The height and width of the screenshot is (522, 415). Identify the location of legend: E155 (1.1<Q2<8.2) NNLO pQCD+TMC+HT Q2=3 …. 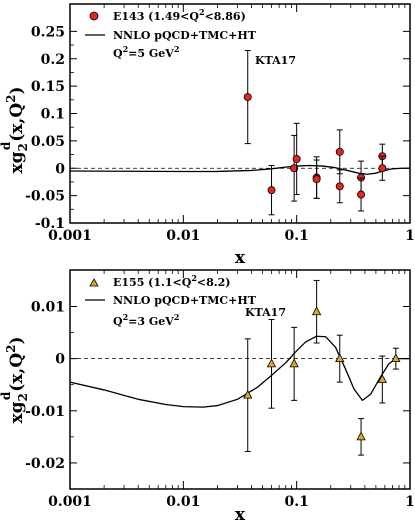
(185, 300).